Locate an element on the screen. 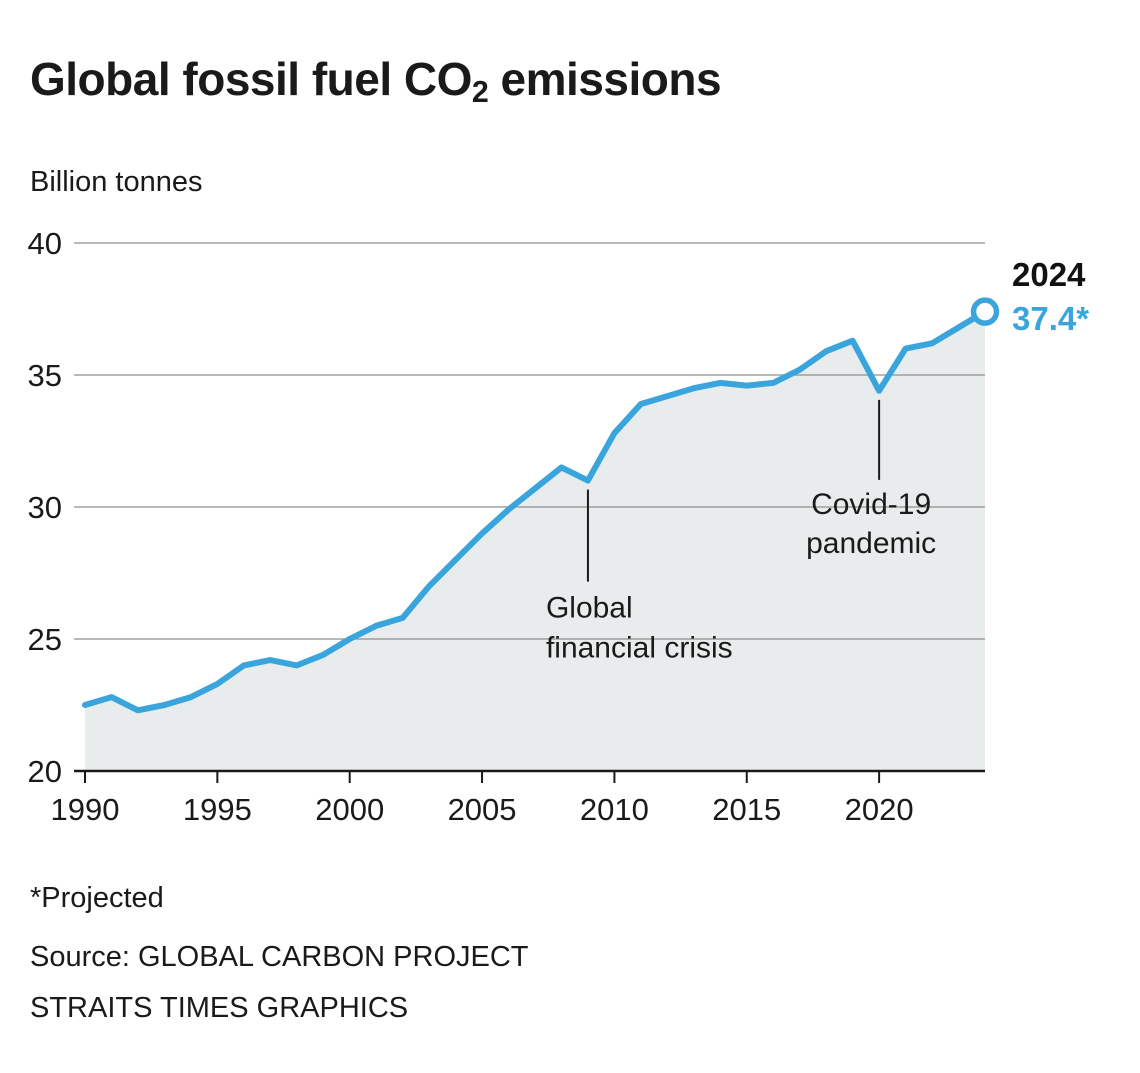 This screenshot has height=1073, width=1140. chart-title-subscript: 2 is located at coordinates (480, 92).